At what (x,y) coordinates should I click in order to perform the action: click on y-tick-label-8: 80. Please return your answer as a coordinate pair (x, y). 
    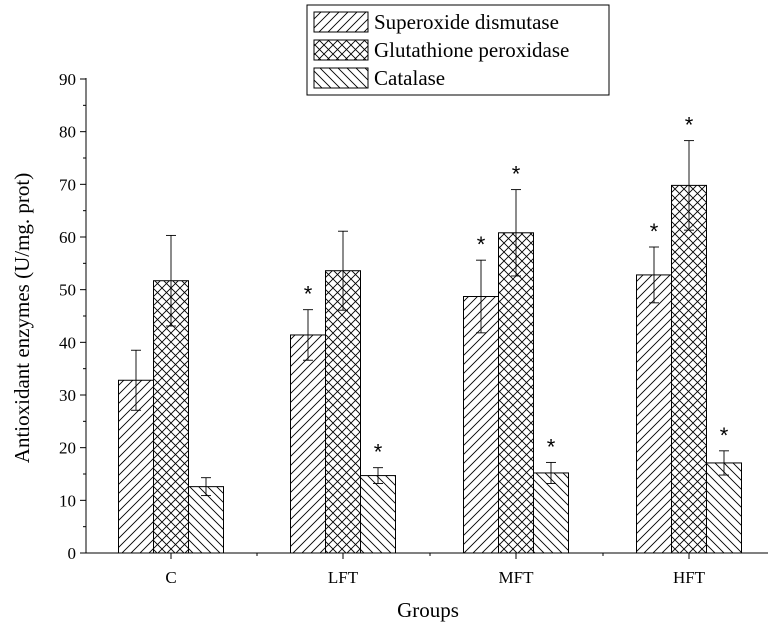
    Looking at the image, I should click on (67, 132).